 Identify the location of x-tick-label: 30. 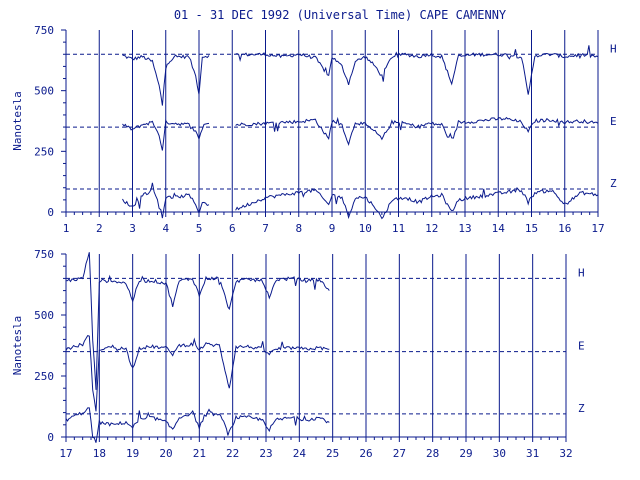
(499, 453).